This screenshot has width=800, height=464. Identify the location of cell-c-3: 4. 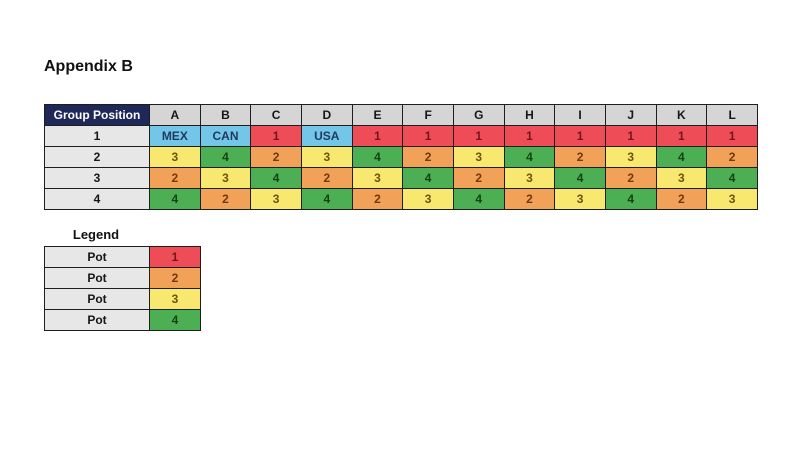
(276, 178).